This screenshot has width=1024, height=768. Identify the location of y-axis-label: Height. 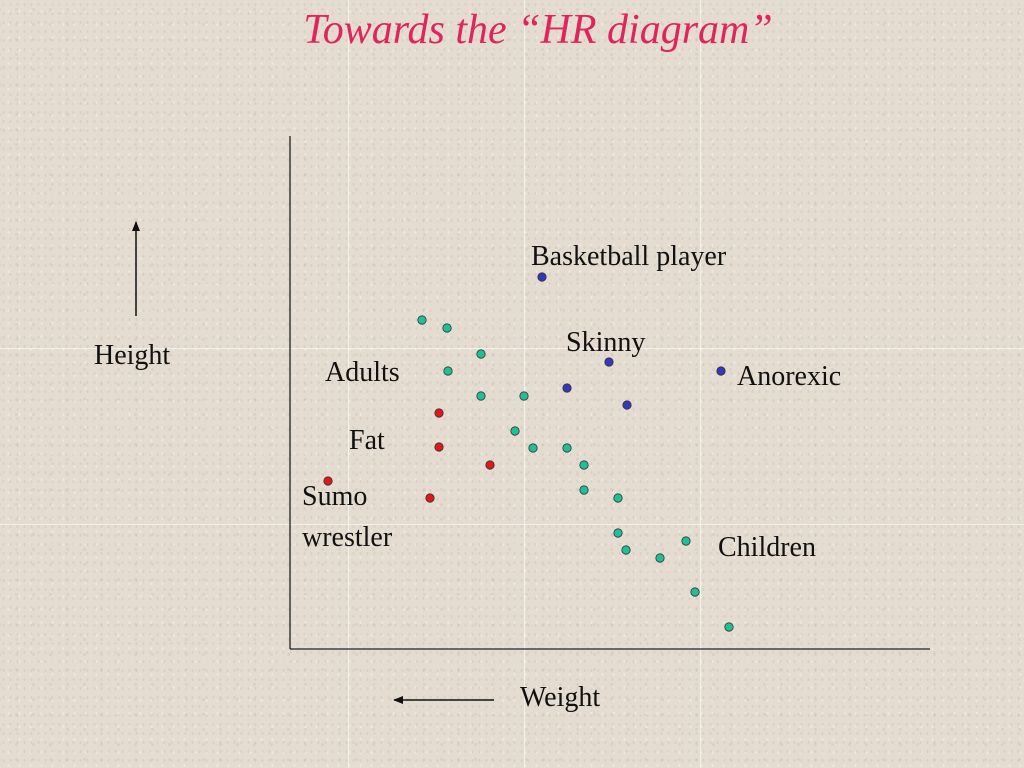
(132, 355).